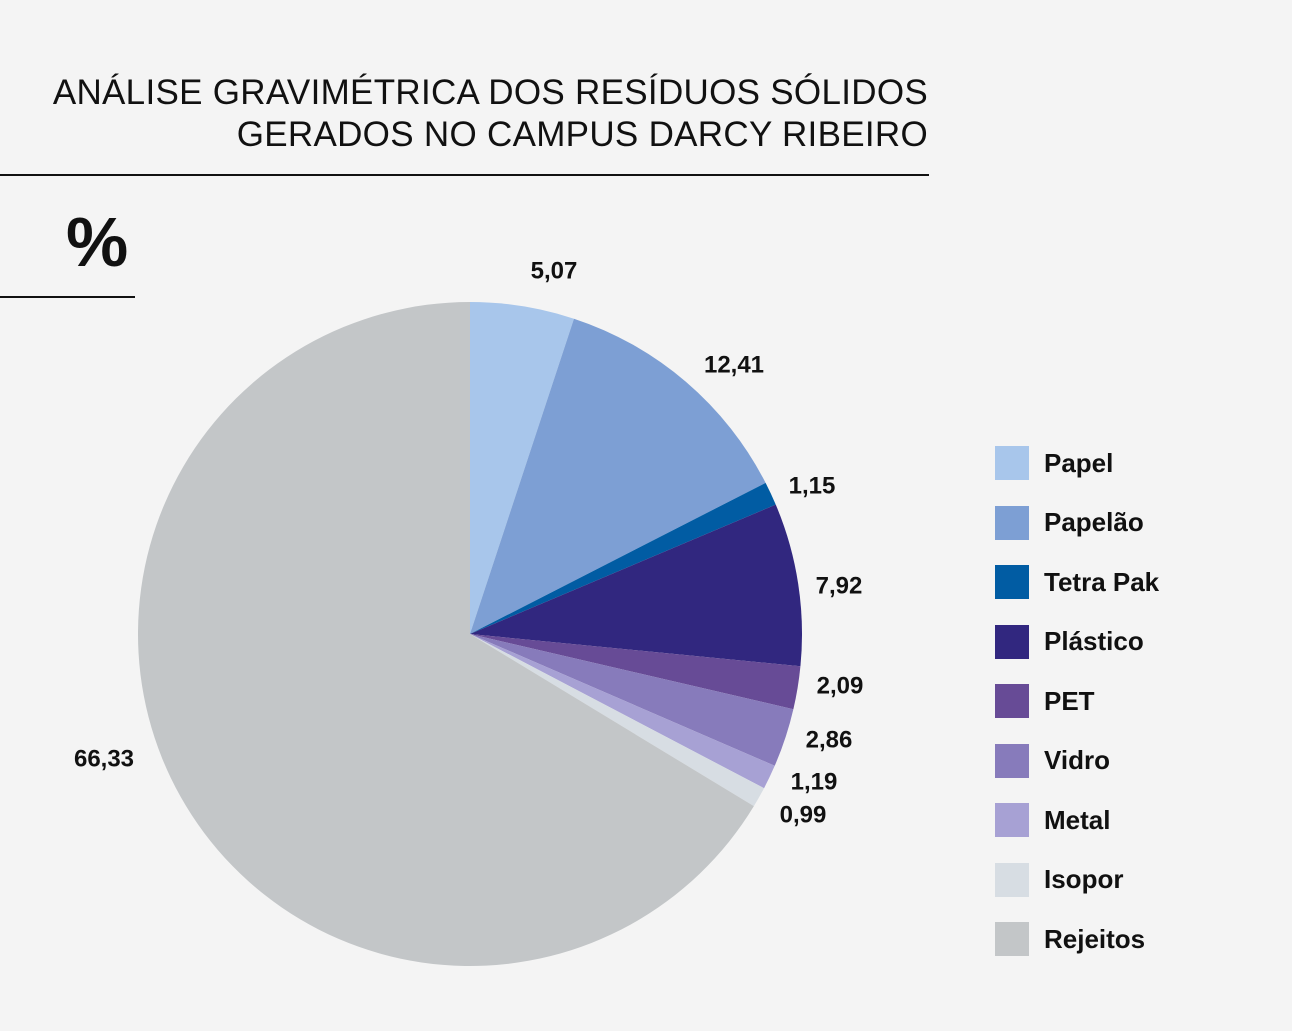 Image resolution: width=1292 pixels, height=1031 pixels. Describe the element at coordinates (1012, 701) in the screenshot. I see `legend-swatch-pet` at that location.